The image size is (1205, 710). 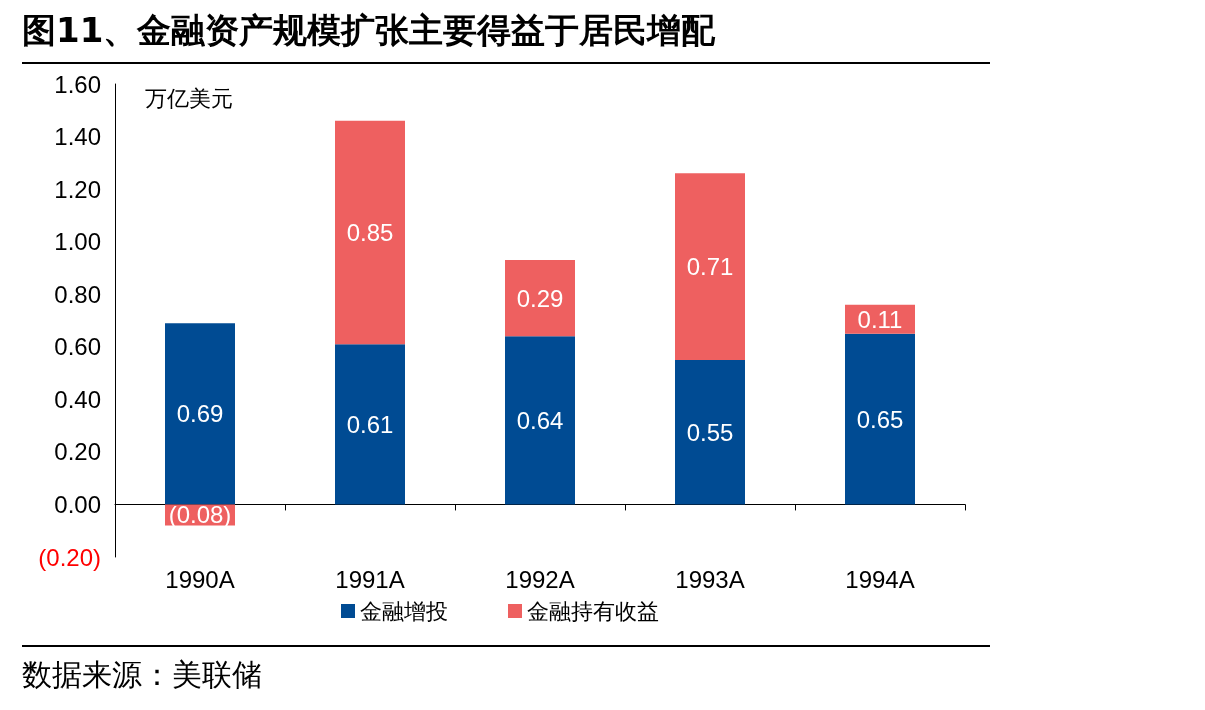 I want to click on source-note: 数据来源：美联储, so click(x=506, y=670).